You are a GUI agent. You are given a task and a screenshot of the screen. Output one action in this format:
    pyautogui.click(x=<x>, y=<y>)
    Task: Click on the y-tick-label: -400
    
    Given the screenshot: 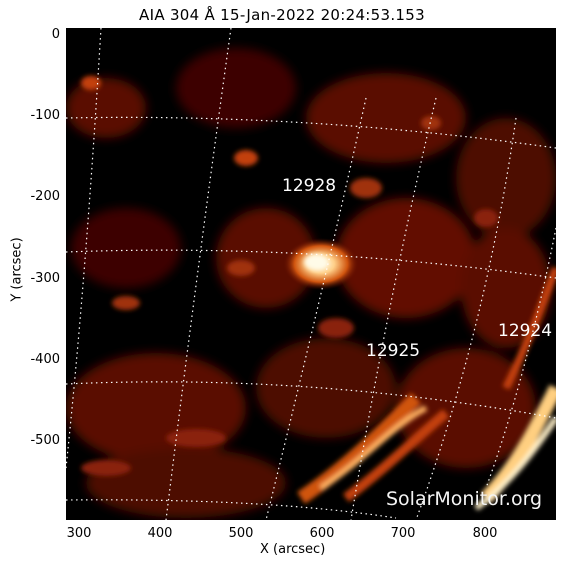 What is the action you would take?
    pyautogui.click(x=45, y=359)
    